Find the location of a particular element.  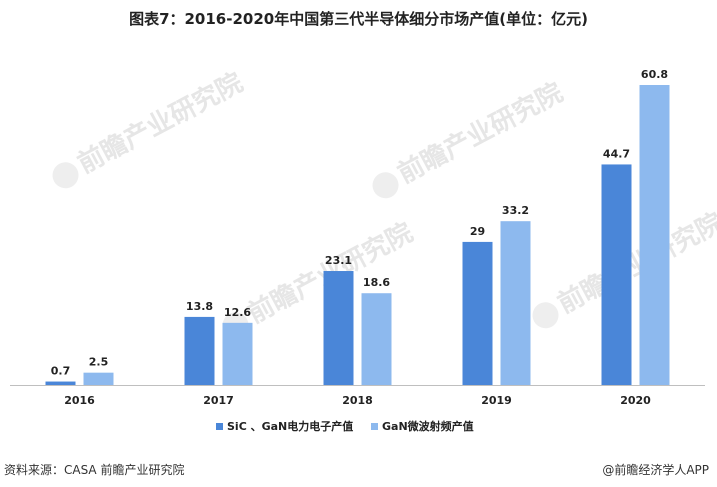

x-tick-label: 2016 is located at coordinates (79, 400).